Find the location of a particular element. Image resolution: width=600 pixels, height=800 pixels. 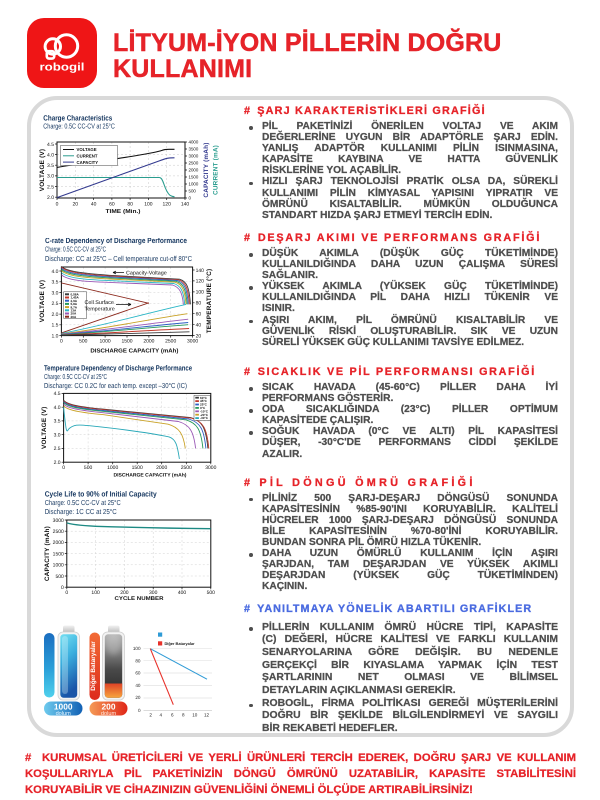

svg-text: 2.0 is located at coordinates (50, 198).